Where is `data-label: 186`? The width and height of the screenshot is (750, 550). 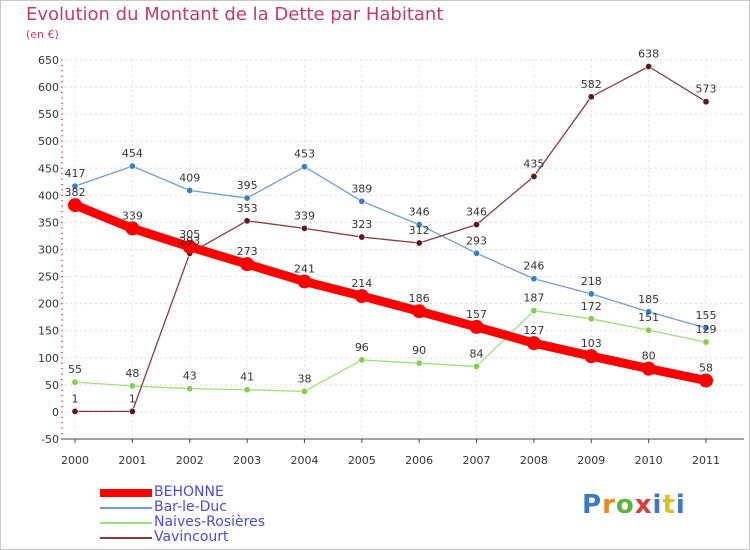 data-label: 186 is located at coordinates (419, 298).